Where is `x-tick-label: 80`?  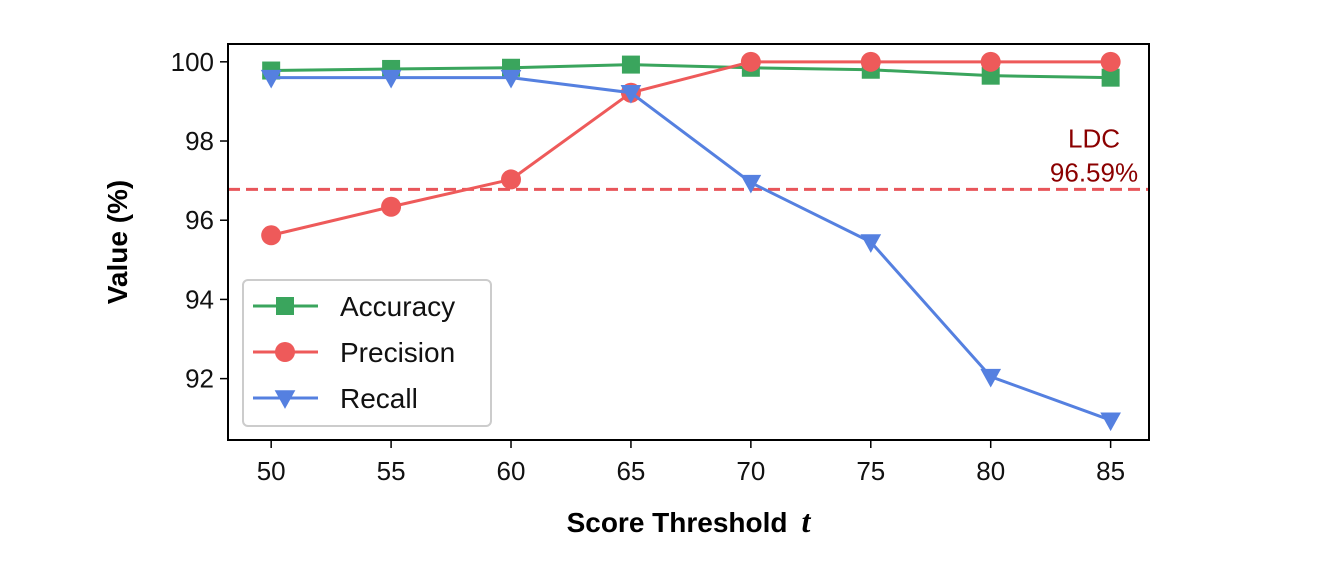 x-tick-label: 80 is located at coordinates (990, 471).